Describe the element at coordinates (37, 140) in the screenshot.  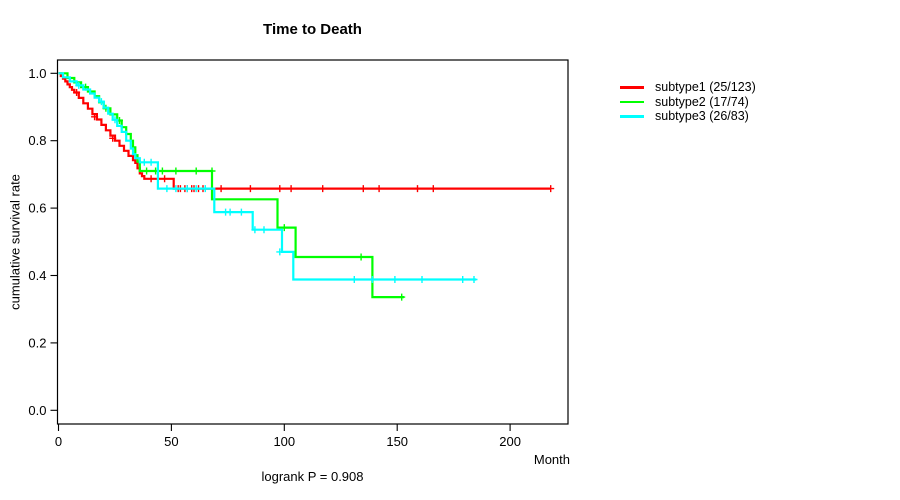
I see `y-tick-label: 0.8` at that location.